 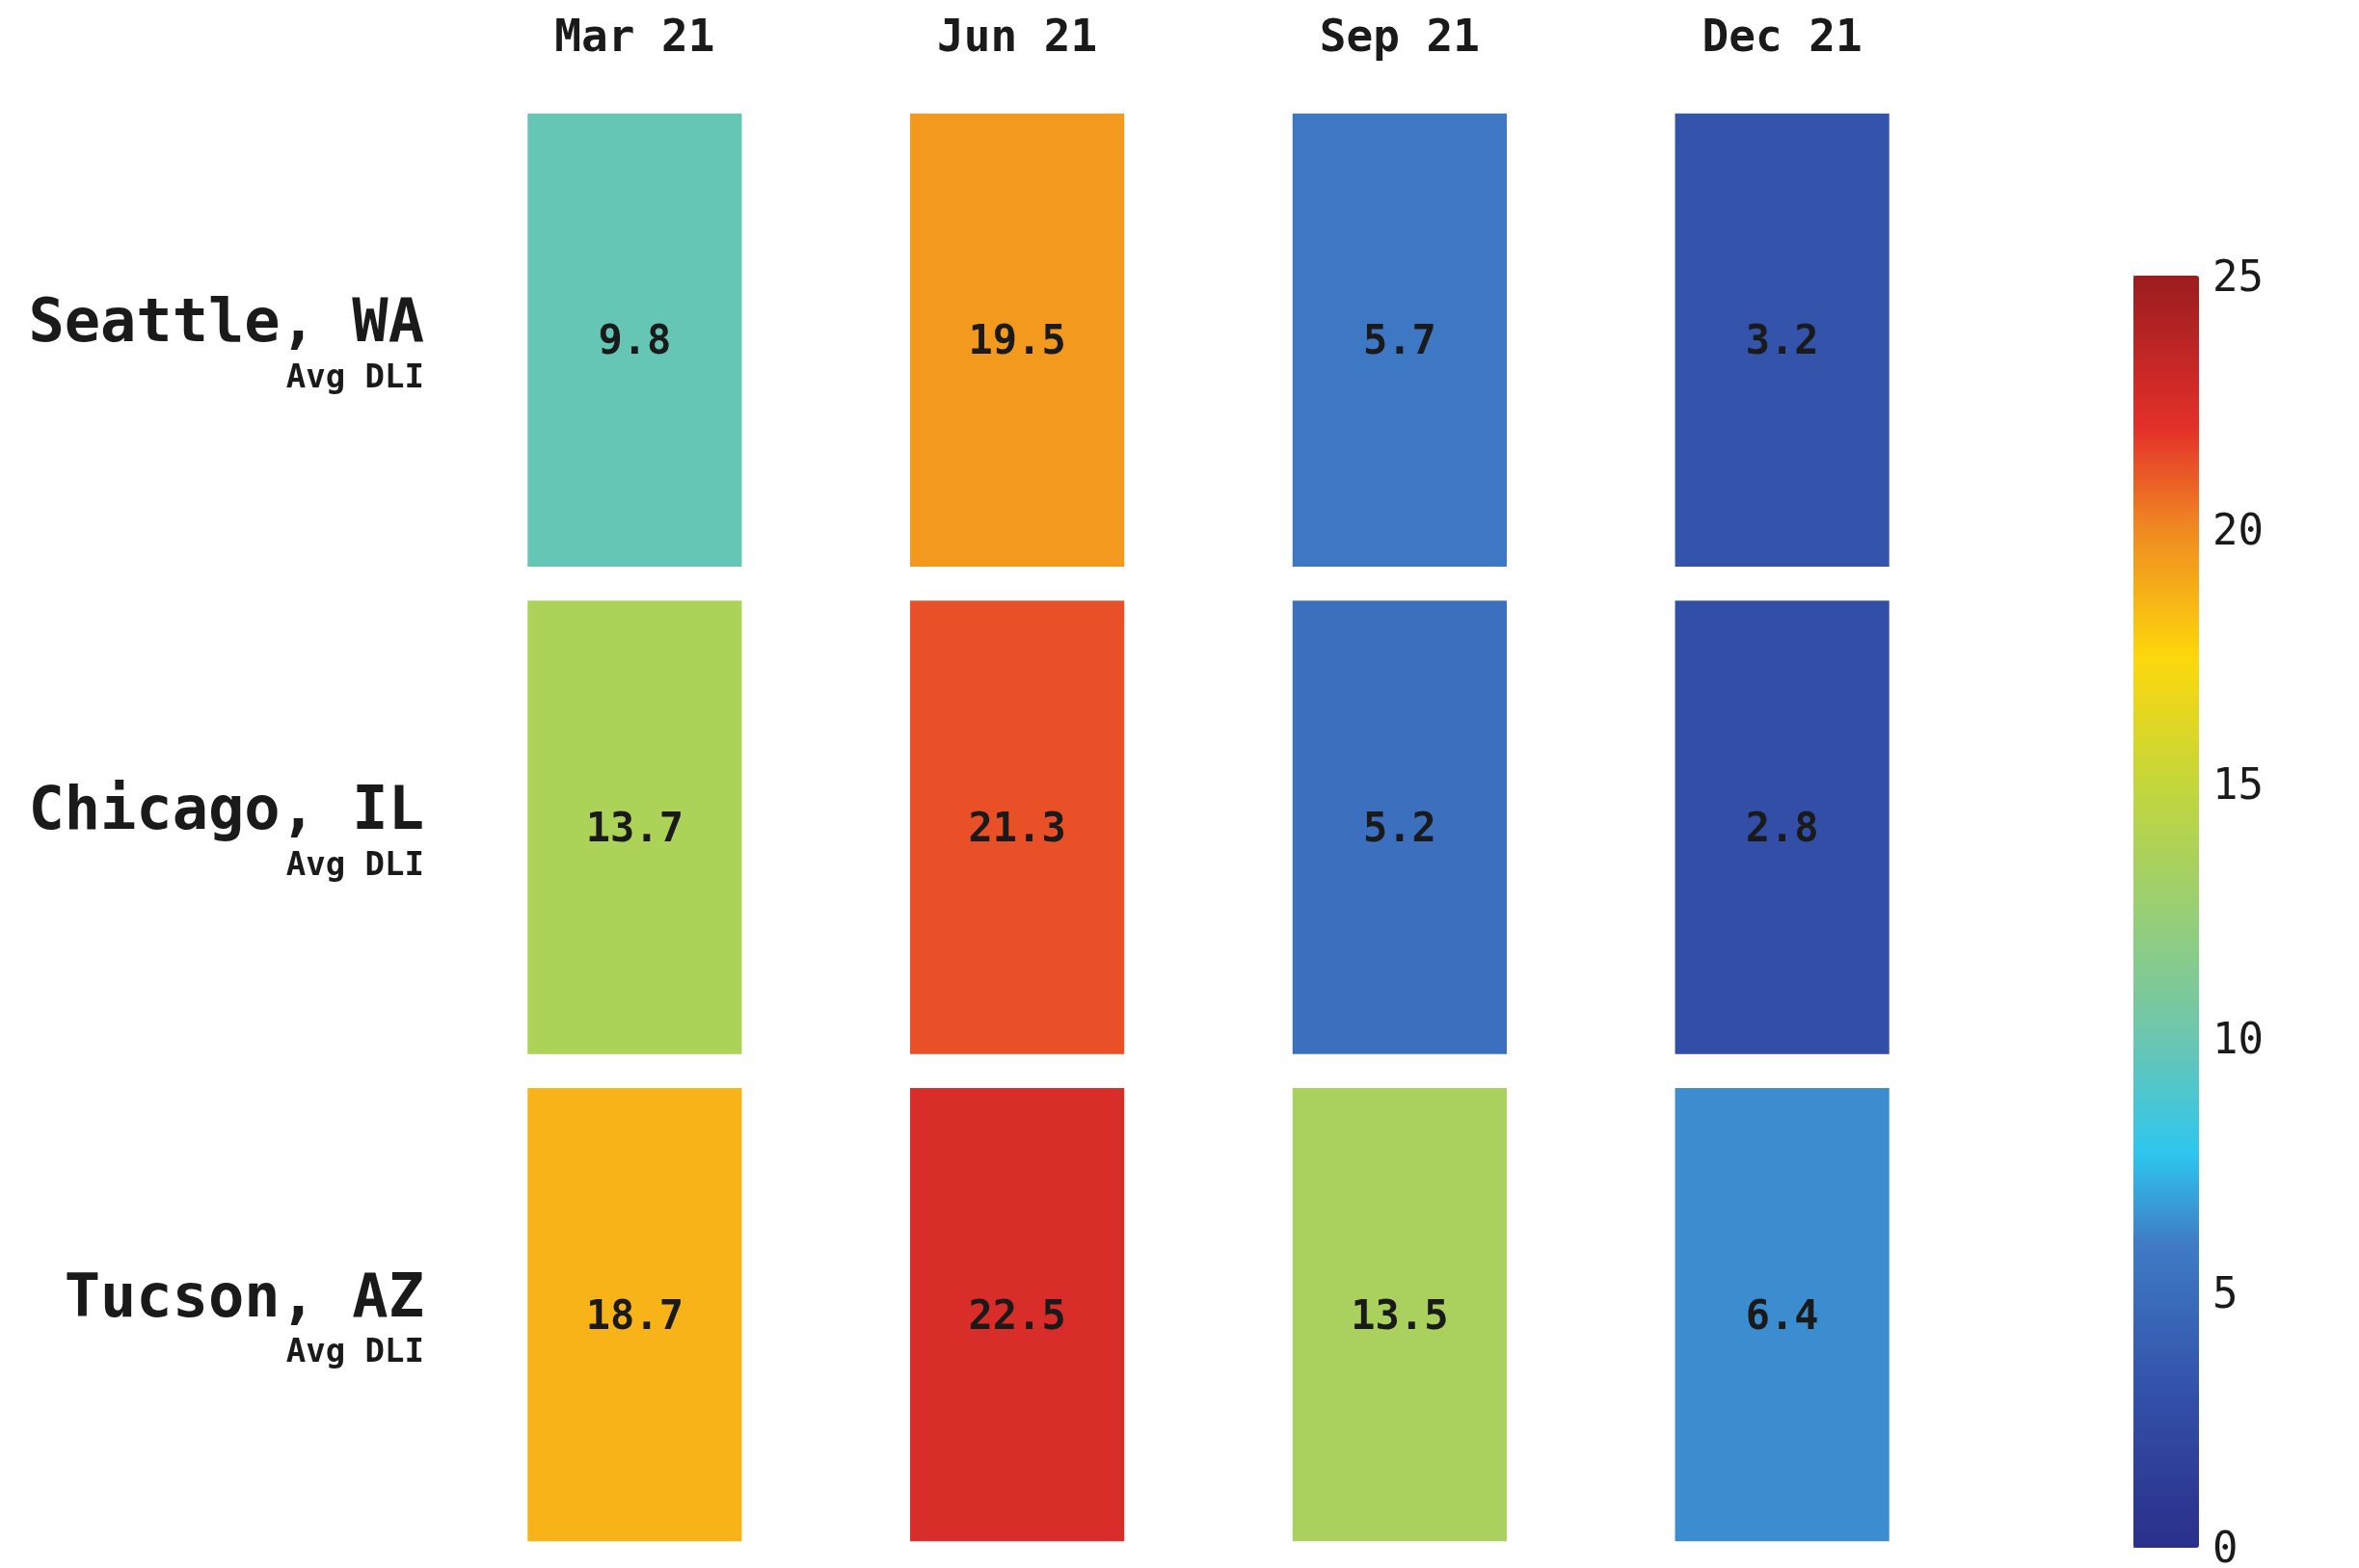 What do you see at coordinates (1017, 1315) in the screenshot?
I see `data-label: 22.5` at bounding box center [1017, 1315].